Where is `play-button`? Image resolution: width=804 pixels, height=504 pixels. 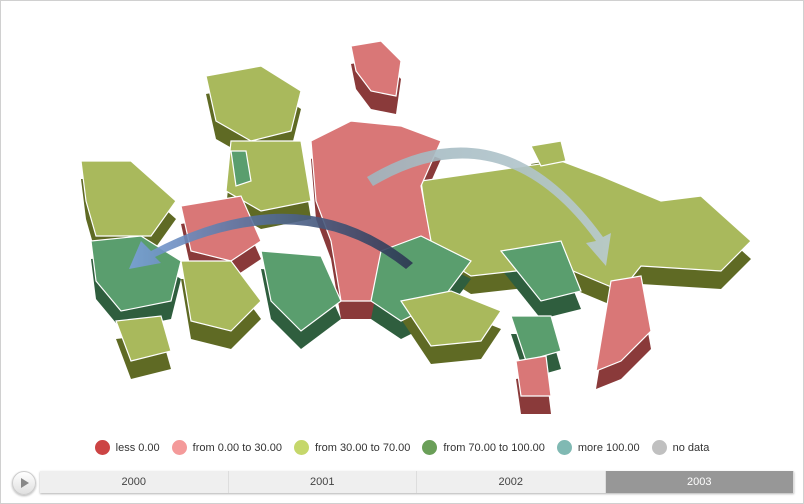 play-button is located at coordinates (24, 483).